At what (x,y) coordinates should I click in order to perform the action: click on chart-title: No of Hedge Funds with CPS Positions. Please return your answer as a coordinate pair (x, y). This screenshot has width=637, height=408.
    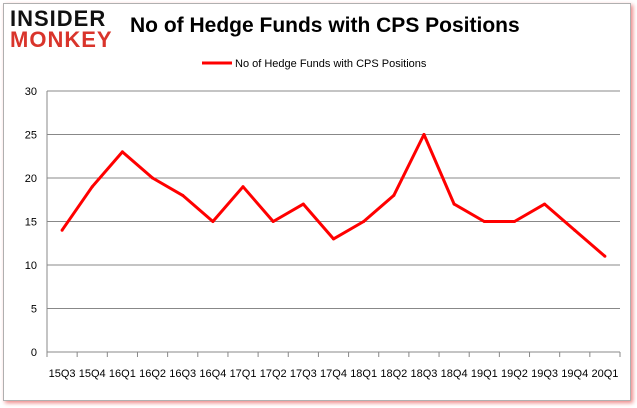
    Looking at the image, I should click on (325, 25).